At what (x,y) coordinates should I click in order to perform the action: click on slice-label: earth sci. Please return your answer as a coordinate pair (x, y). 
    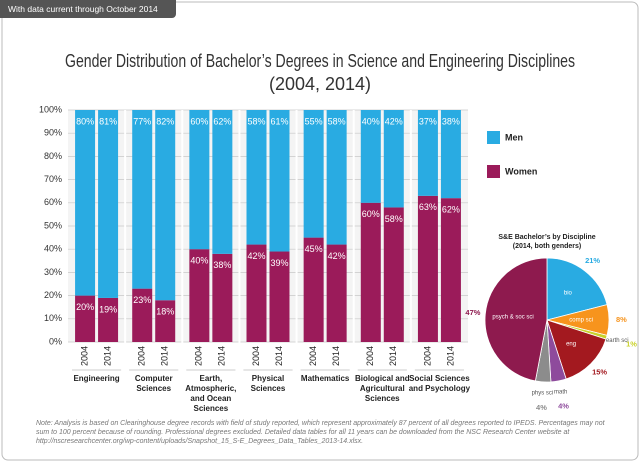
    Looking at the image, I should click on (617, 341).